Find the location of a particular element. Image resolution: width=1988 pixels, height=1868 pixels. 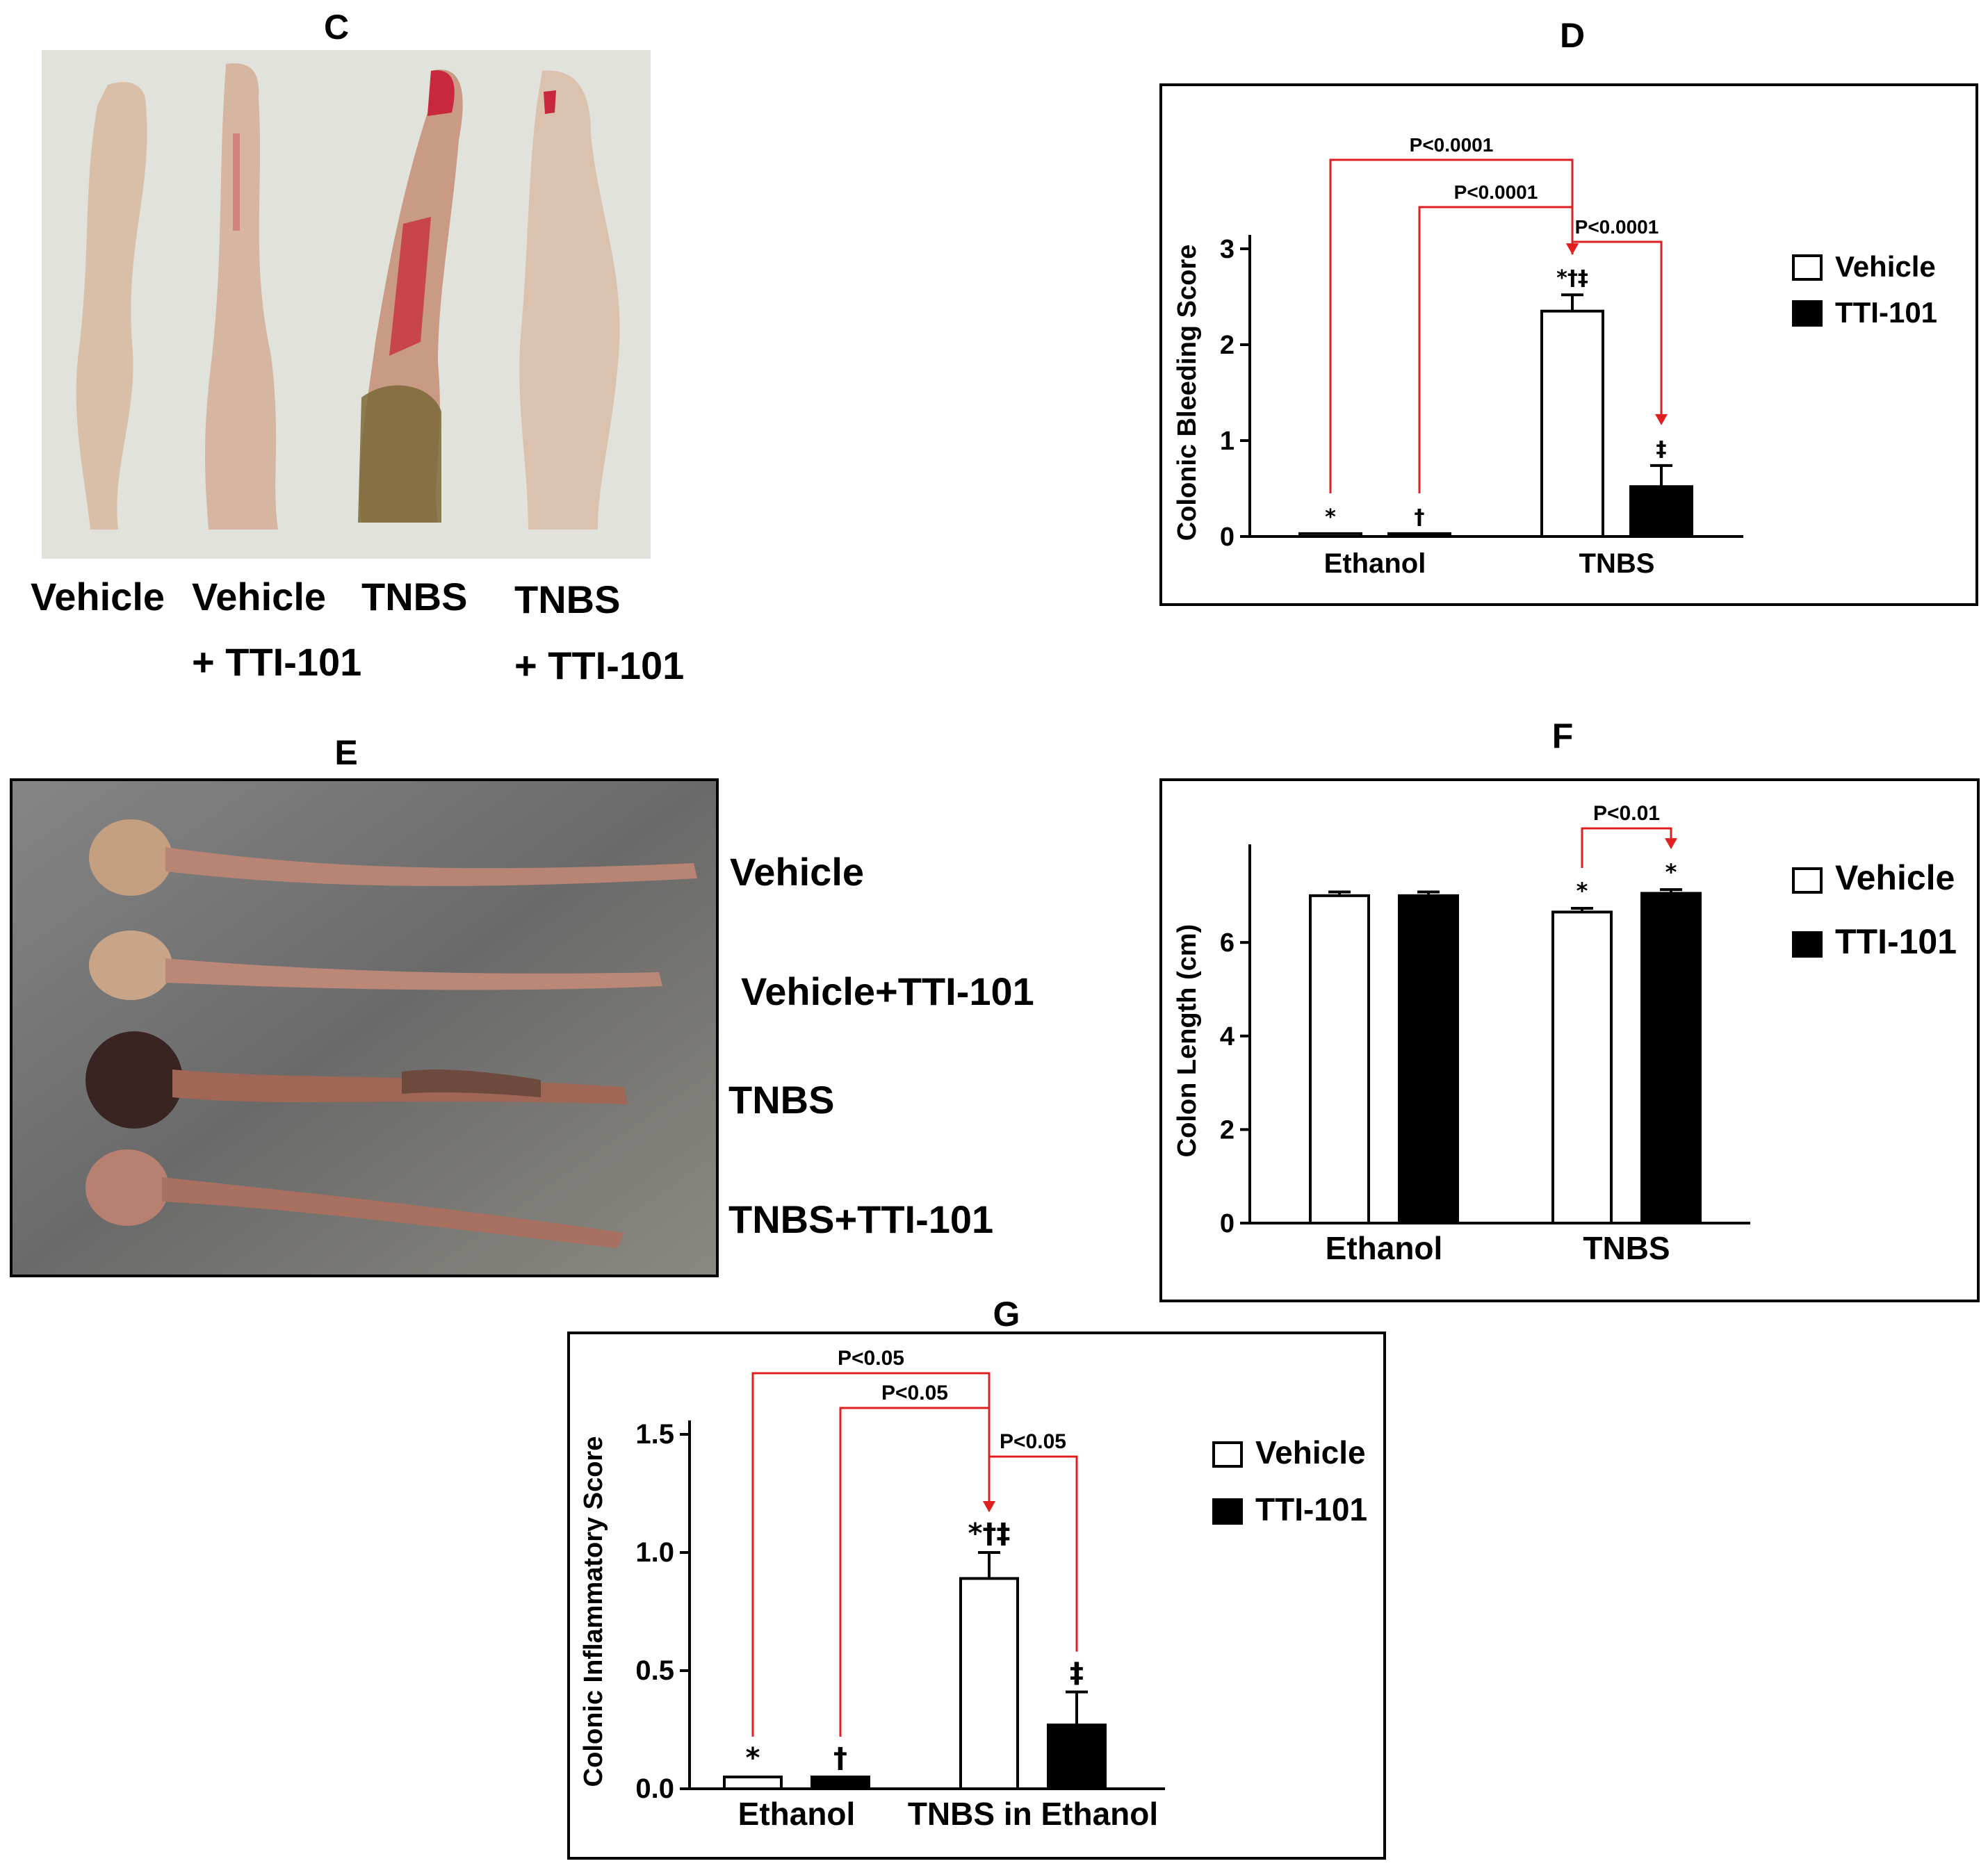

panel-c-label-2b: + TTI-101 is located at coordinates (277, 662).